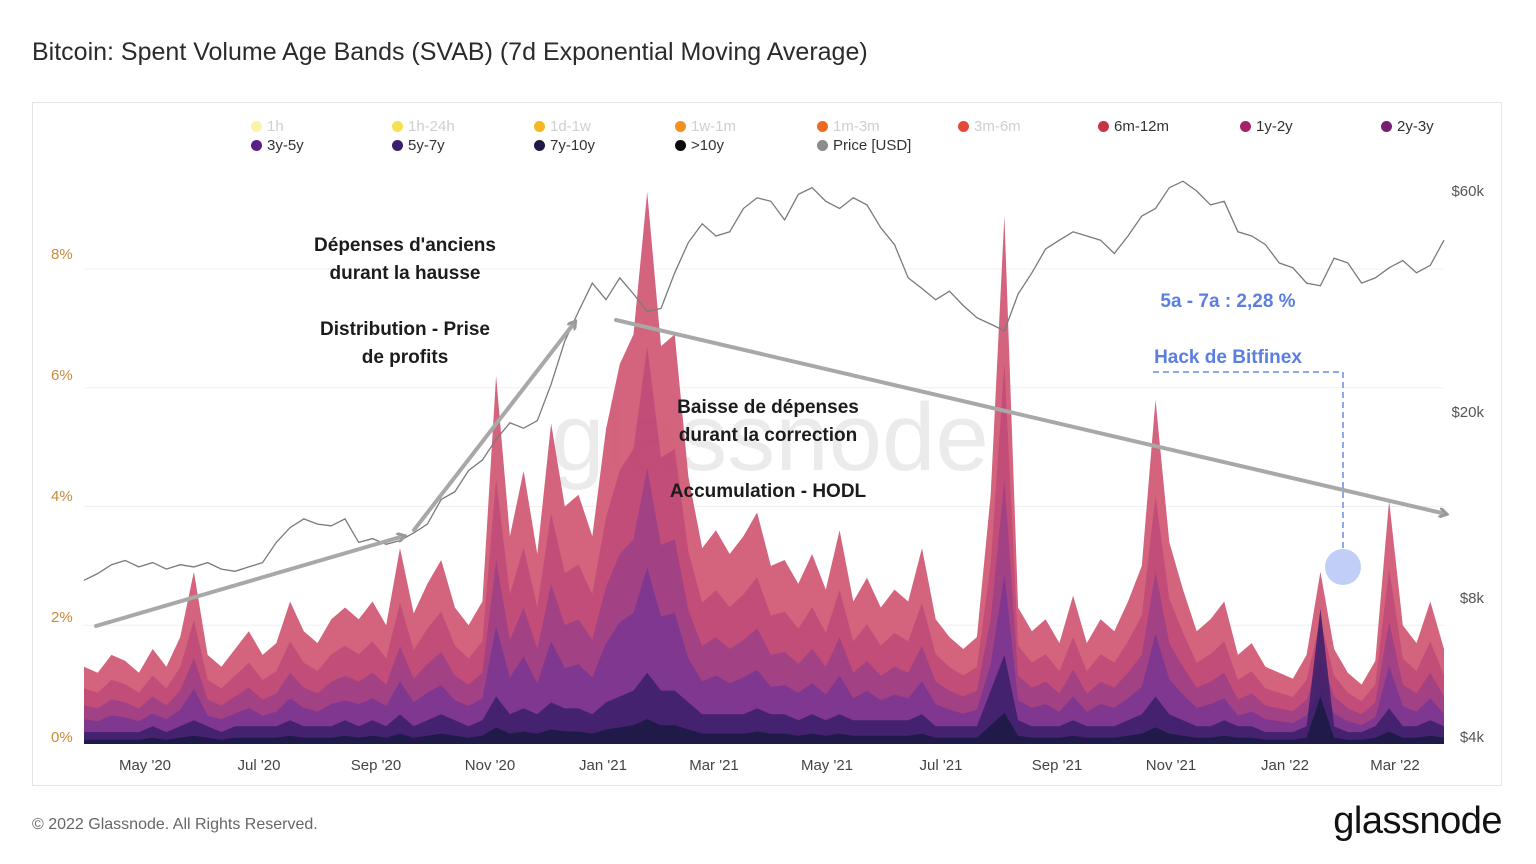  What do you see at coordinates (768, 435) in the screenshot?
I see `annotation-correction-line2: durant la correction` at bounding box center [768, 435].